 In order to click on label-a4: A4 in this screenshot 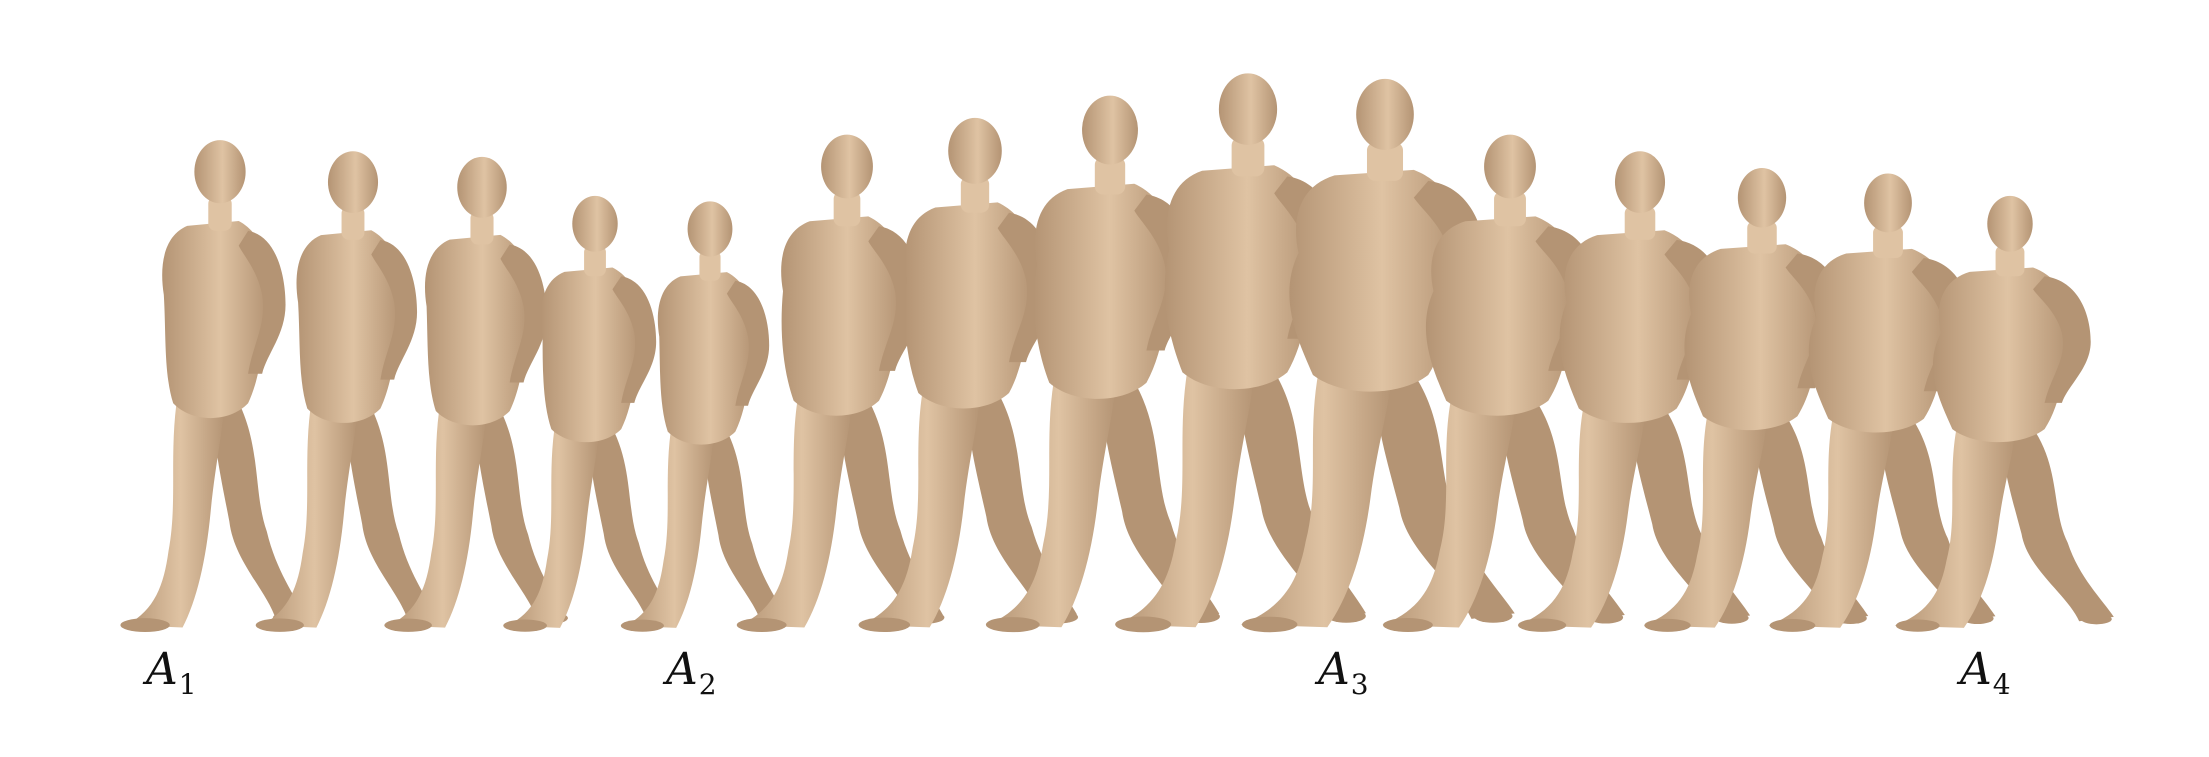, I will do `click(1985, 672)`.